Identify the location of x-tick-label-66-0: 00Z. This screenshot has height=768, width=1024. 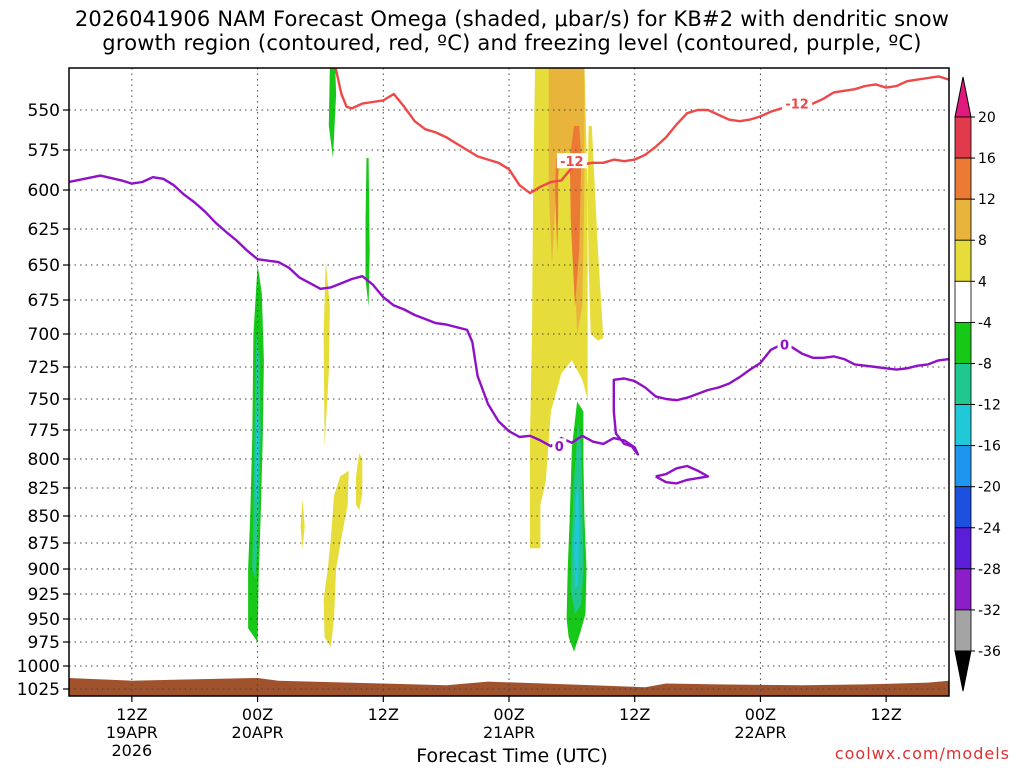
(760, 714).